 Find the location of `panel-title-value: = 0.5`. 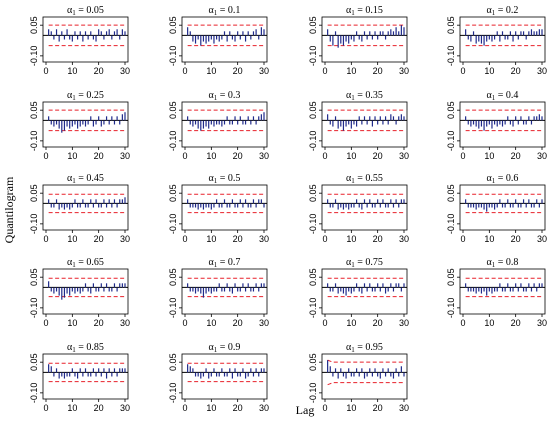

panel-title-value: = 0.5 is located at coordinates (228, 178).